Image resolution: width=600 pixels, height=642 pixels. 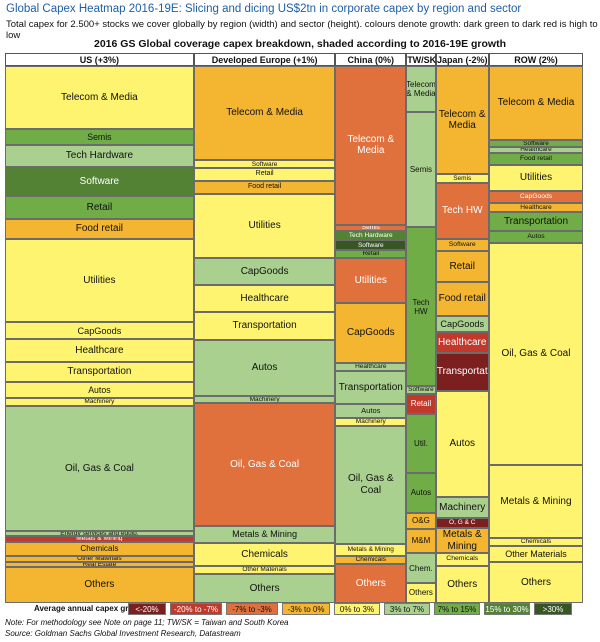 What do you see at coordinates (99, 59) in the screenshot?
I see `region-header: US (+3%)` at bounding box center [99, 59].